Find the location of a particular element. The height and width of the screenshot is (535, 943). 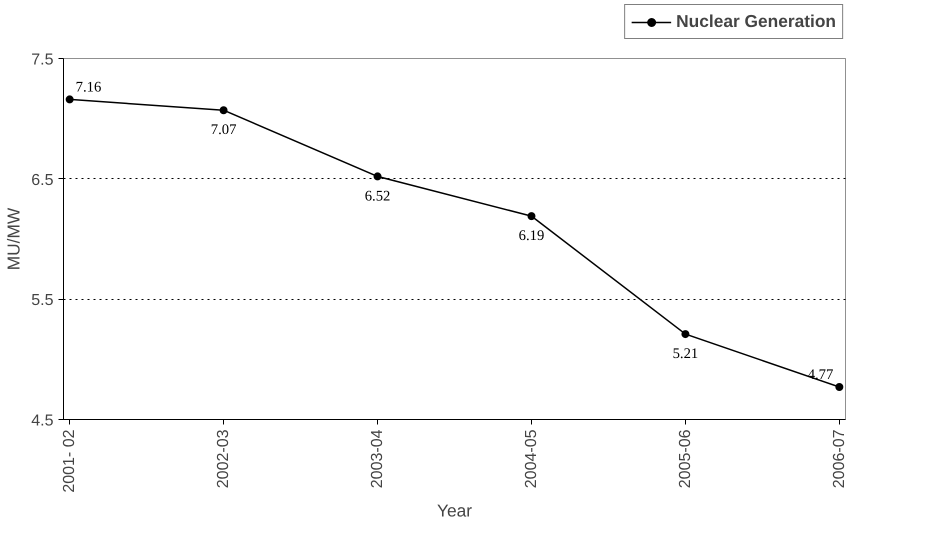

x-tick-label: 2002-03 is located at coordinates (223, 458).